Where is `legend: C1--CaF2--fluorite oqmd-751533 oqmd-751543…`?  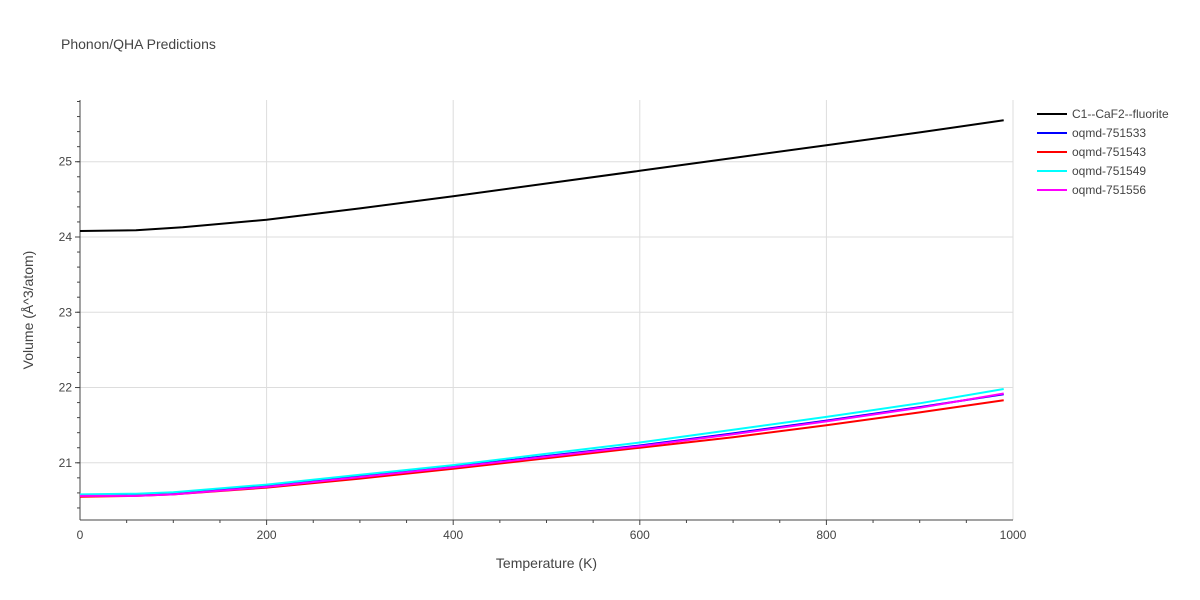 legend: C1--CaF2--fluorite oqmd-751533 oqmd-751543… is located at coordinates (1103, 152).